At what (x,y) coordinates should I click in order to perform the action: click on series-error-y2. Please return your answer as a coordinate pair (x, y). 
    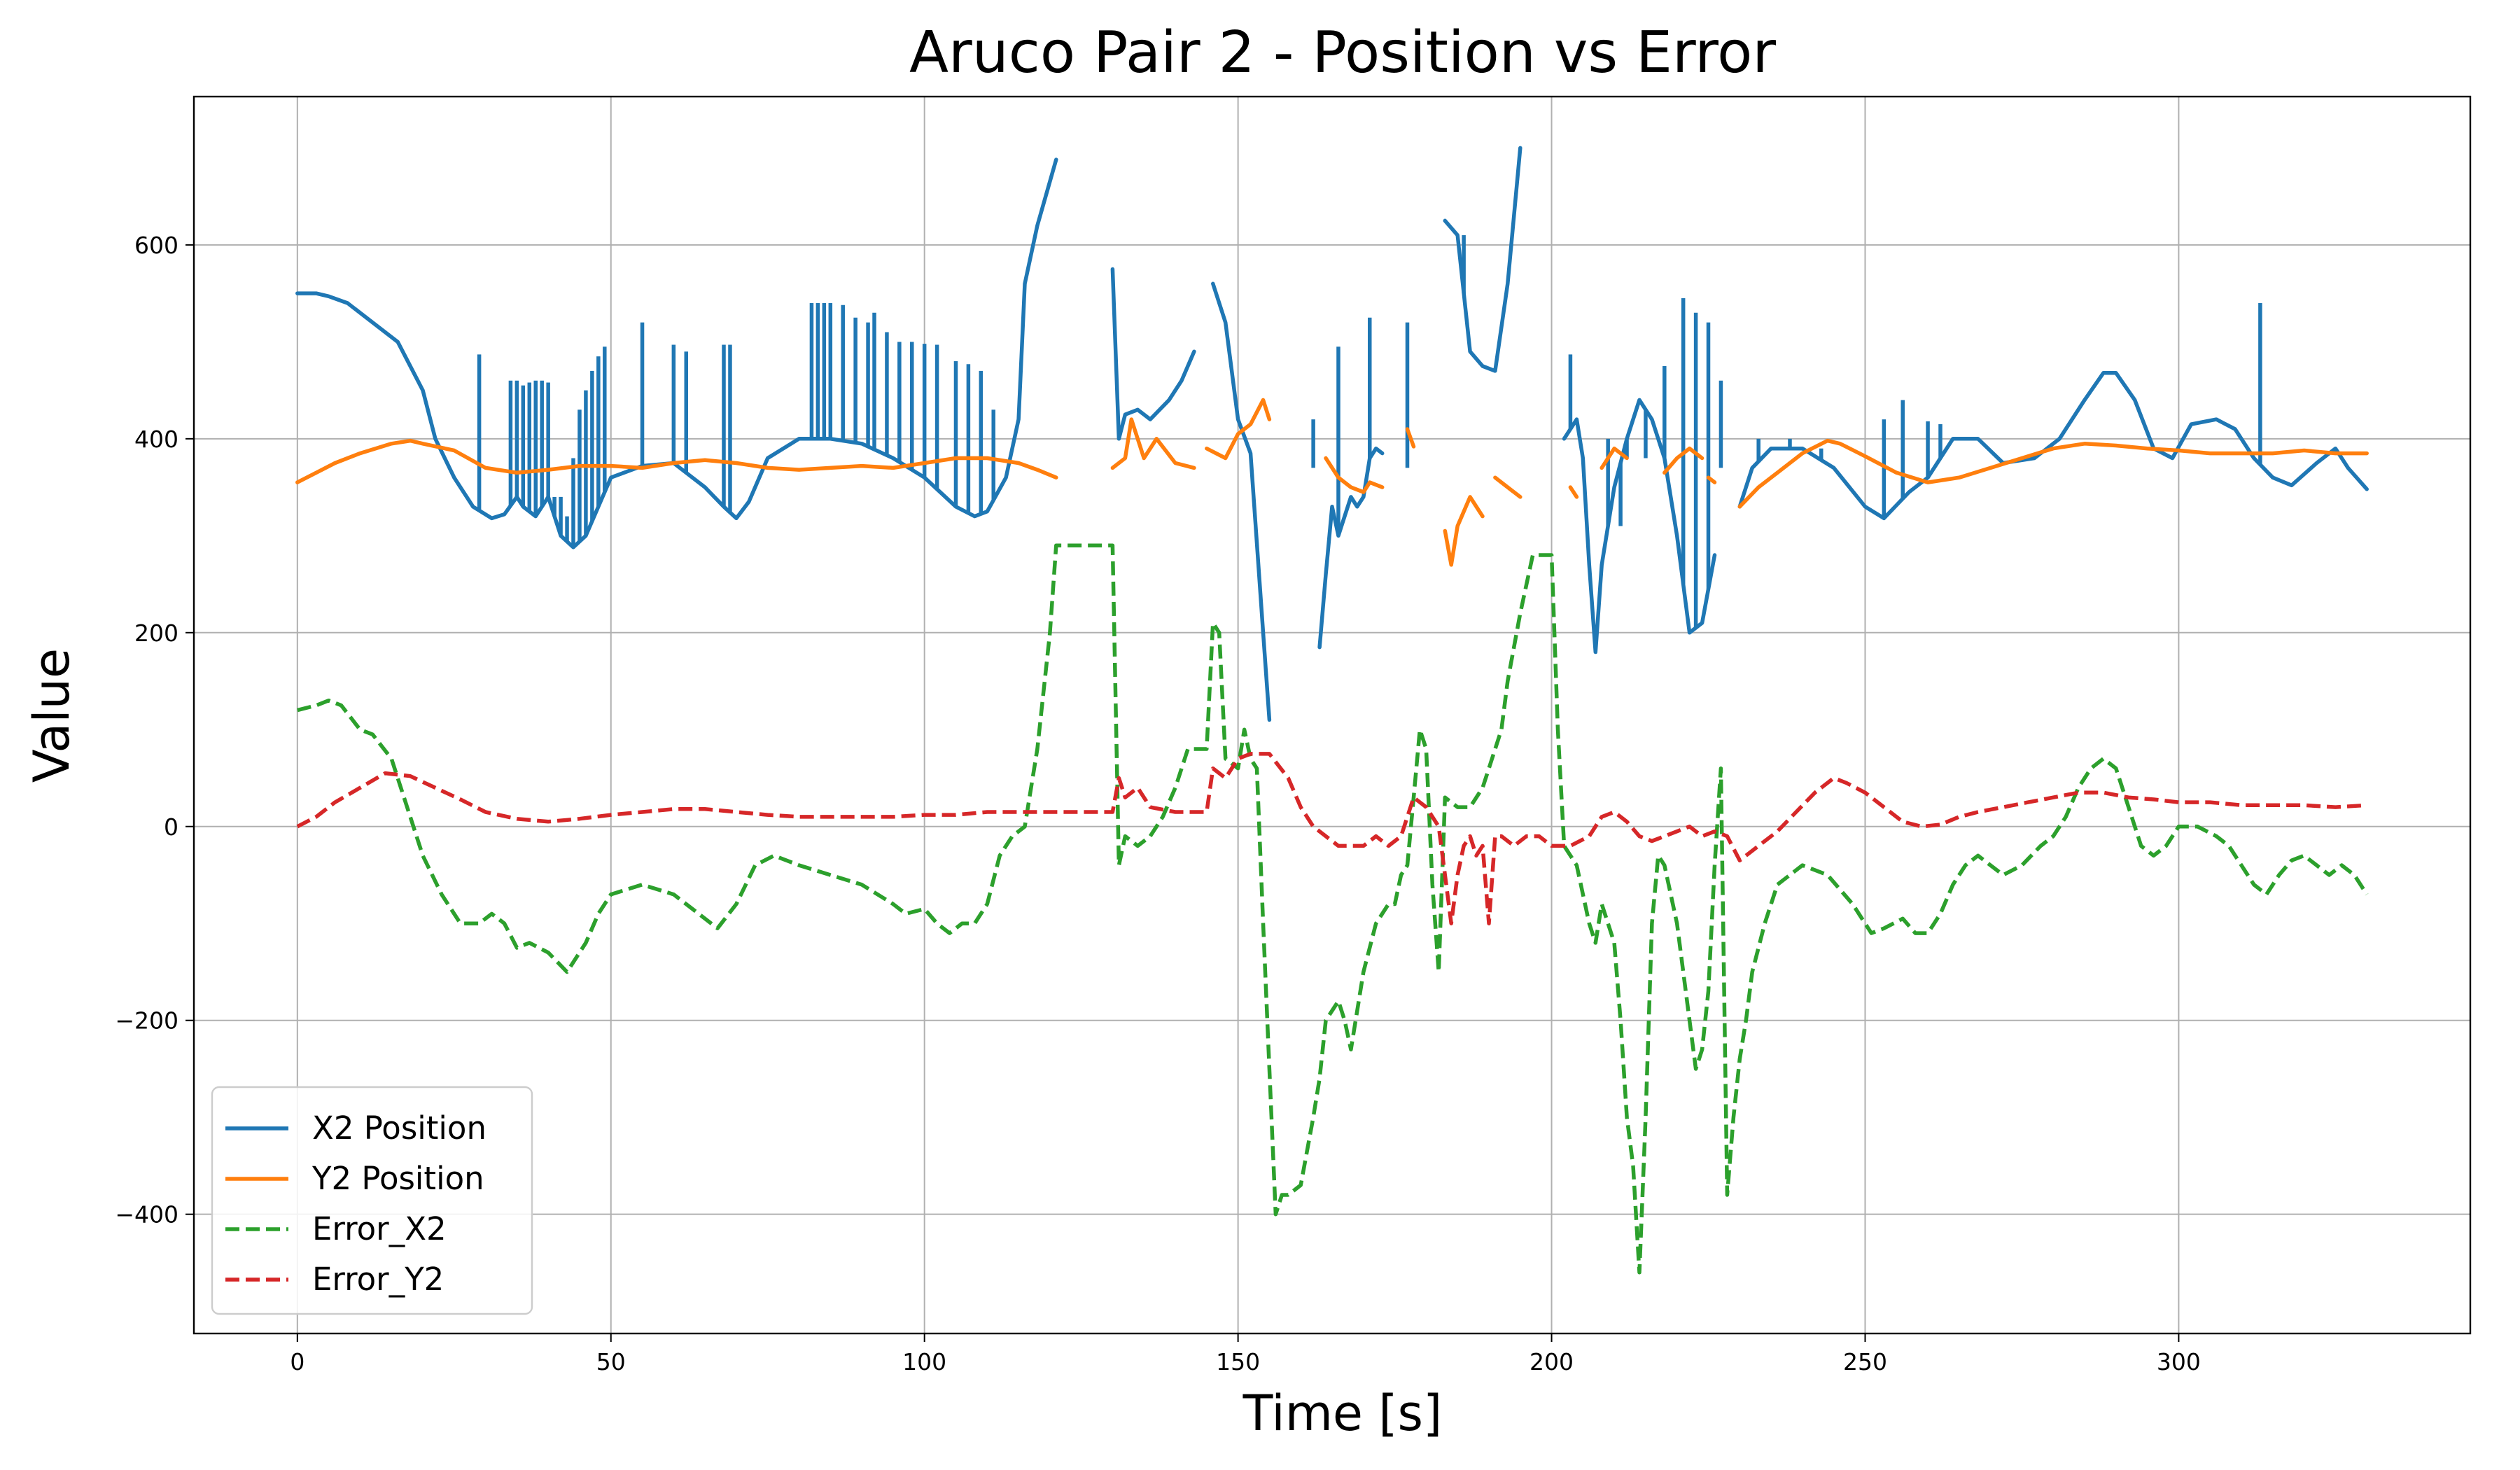
    Looking at the image, I should click on (1331, 838).